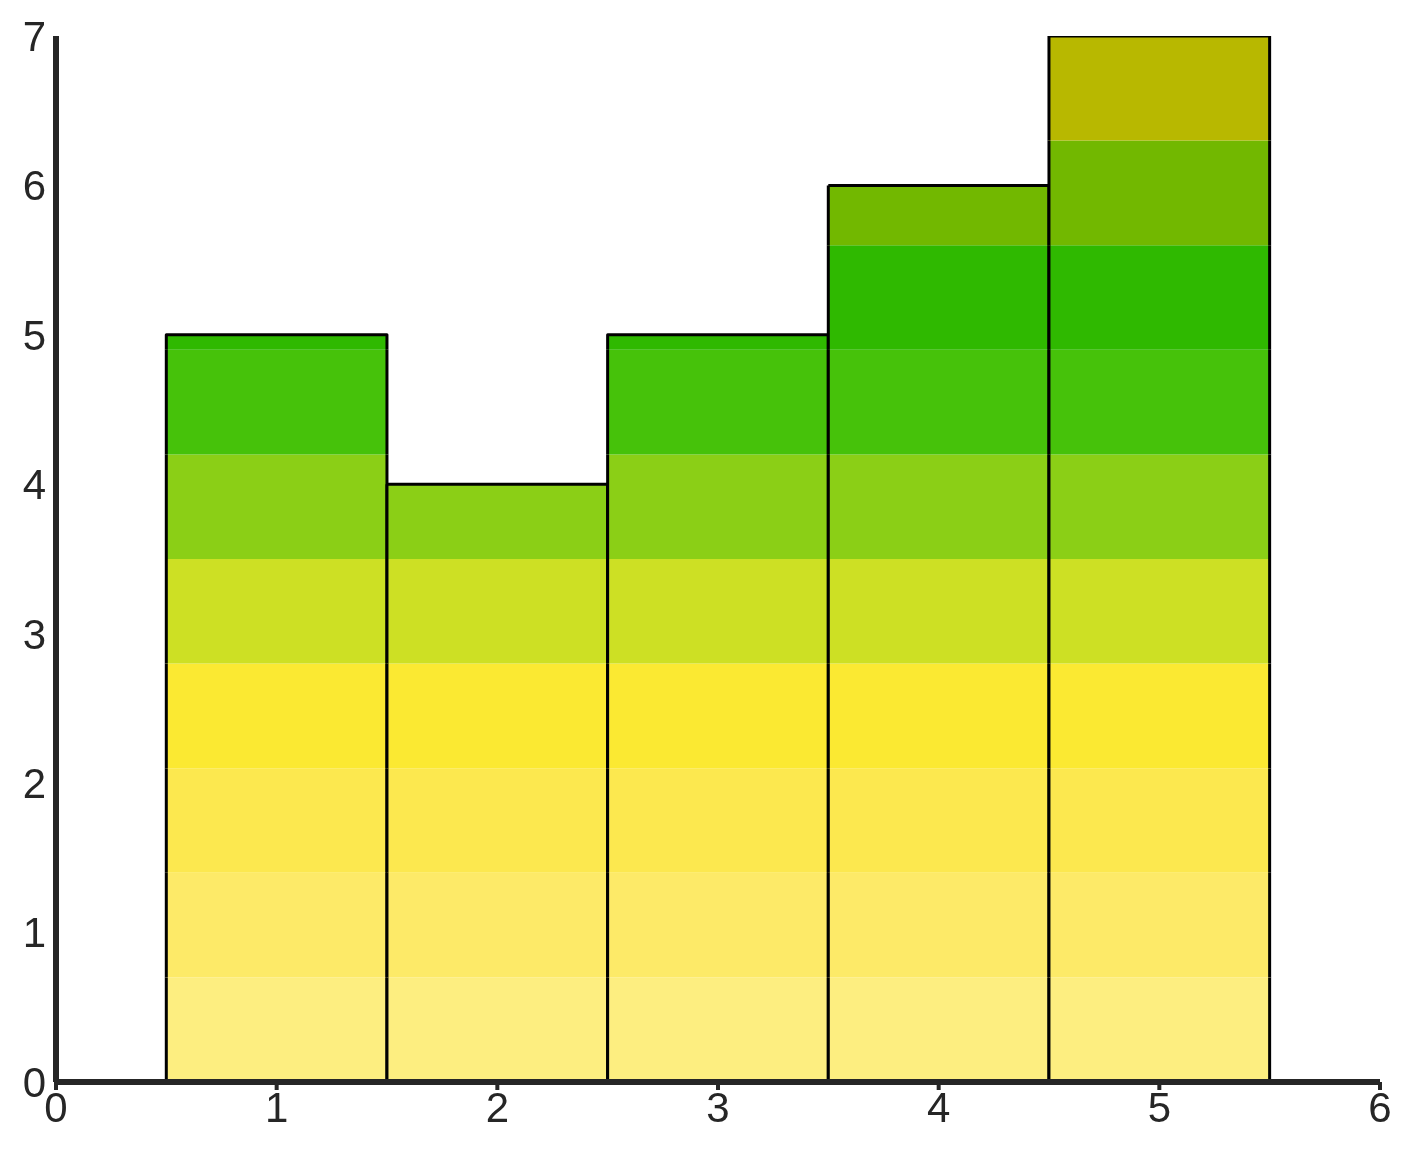  I want to click on y-tick-label: 4, so click(34, 485).